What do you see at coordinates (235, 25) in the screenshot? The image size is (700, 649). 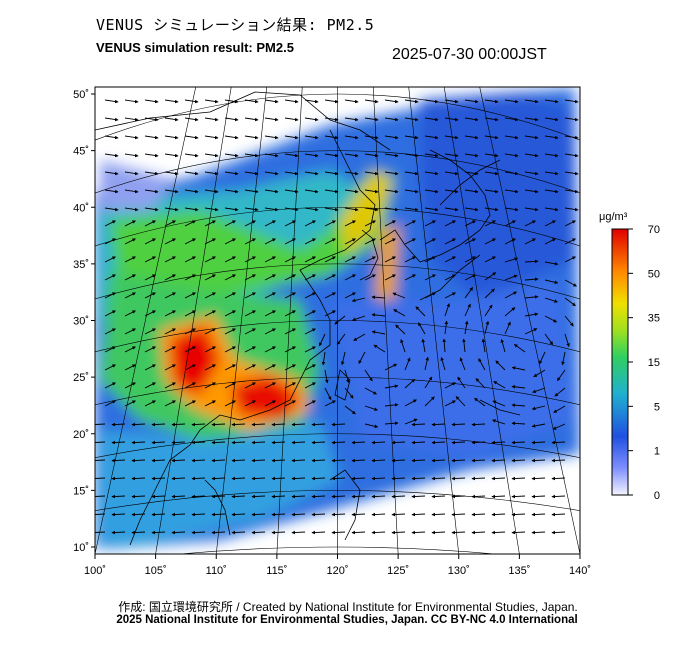 I see `title-jp: VENUS シミュレーション結果: PM2.5` at bounding box center [235, 25].